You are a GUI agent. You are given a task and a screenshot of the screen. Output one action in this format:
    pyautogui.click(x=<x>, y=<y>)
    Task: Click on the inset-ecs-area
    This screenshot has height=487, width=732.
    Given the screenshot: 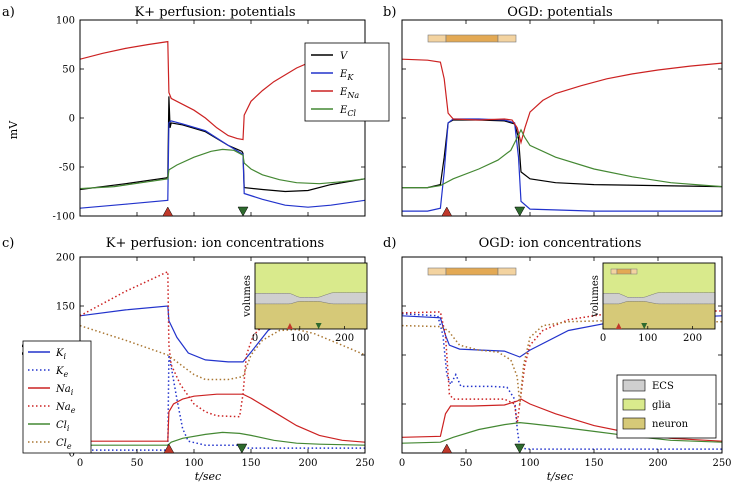 What is the action you would take?
    pyautogui.click(x=659, y=298)
    